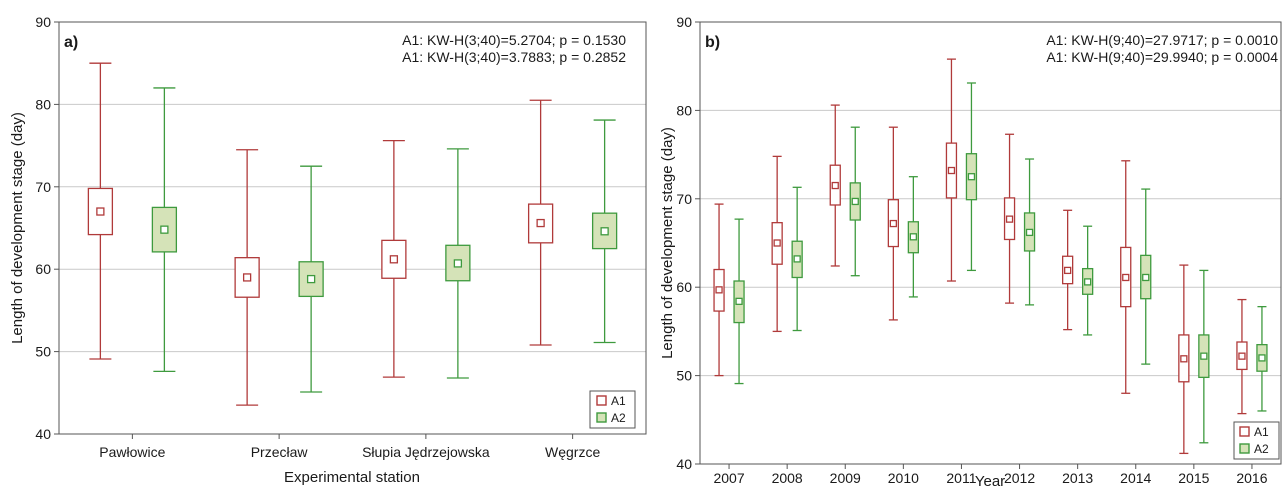 Image resolution: width=1282 pixels, height=488 pixels. I want to click on panel-b-xtick-label: 2014, so click(1135, 478).